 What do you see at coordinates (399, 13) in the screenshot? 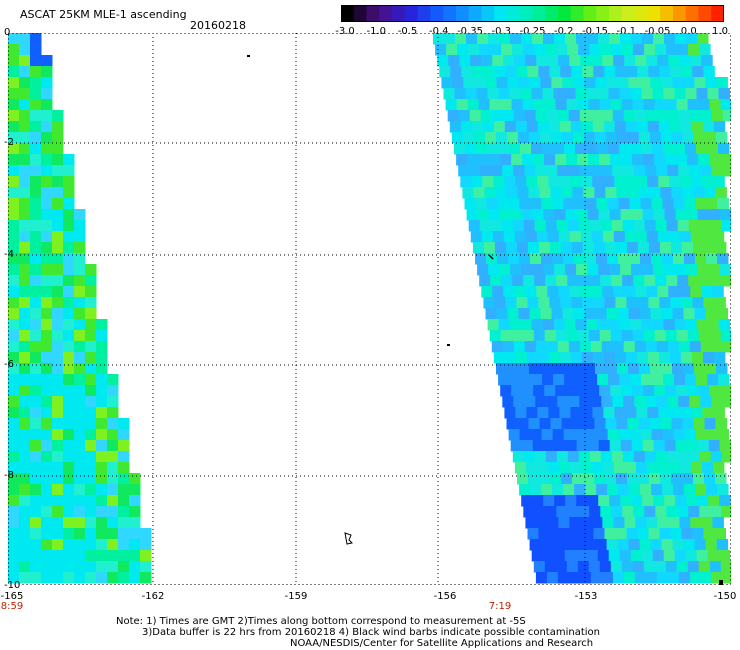
I see `colorbar-cell` at bounding box center [399, 13].